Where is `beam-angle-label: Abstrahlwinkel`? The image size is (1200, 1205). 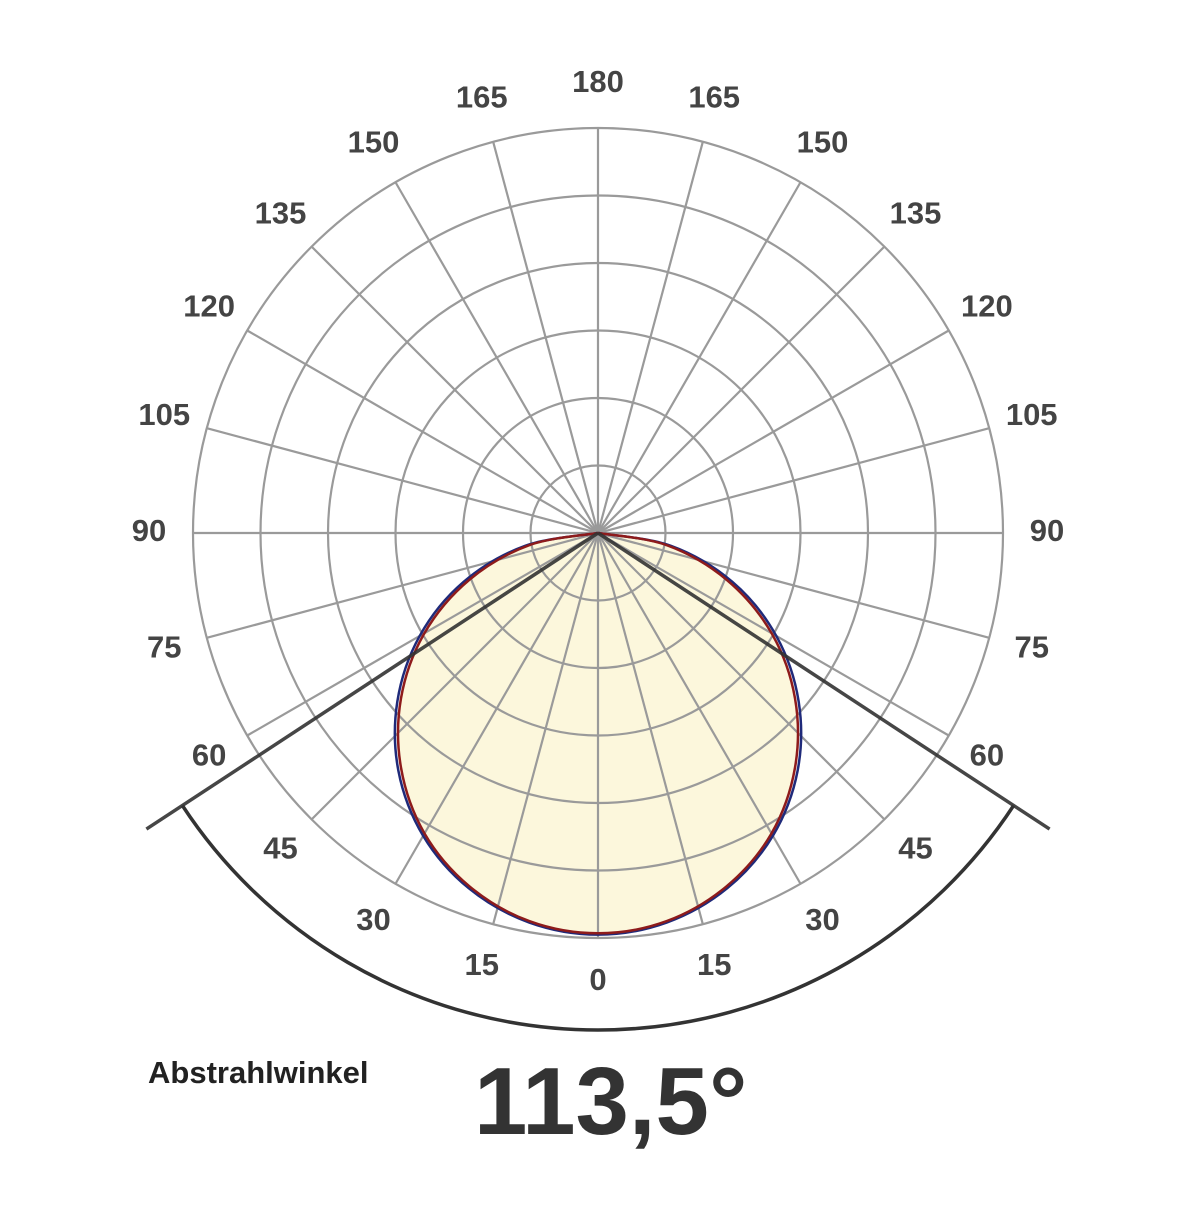 beam-angle-label: Abstrahlwinkel is located at coordinates (258, 1072).